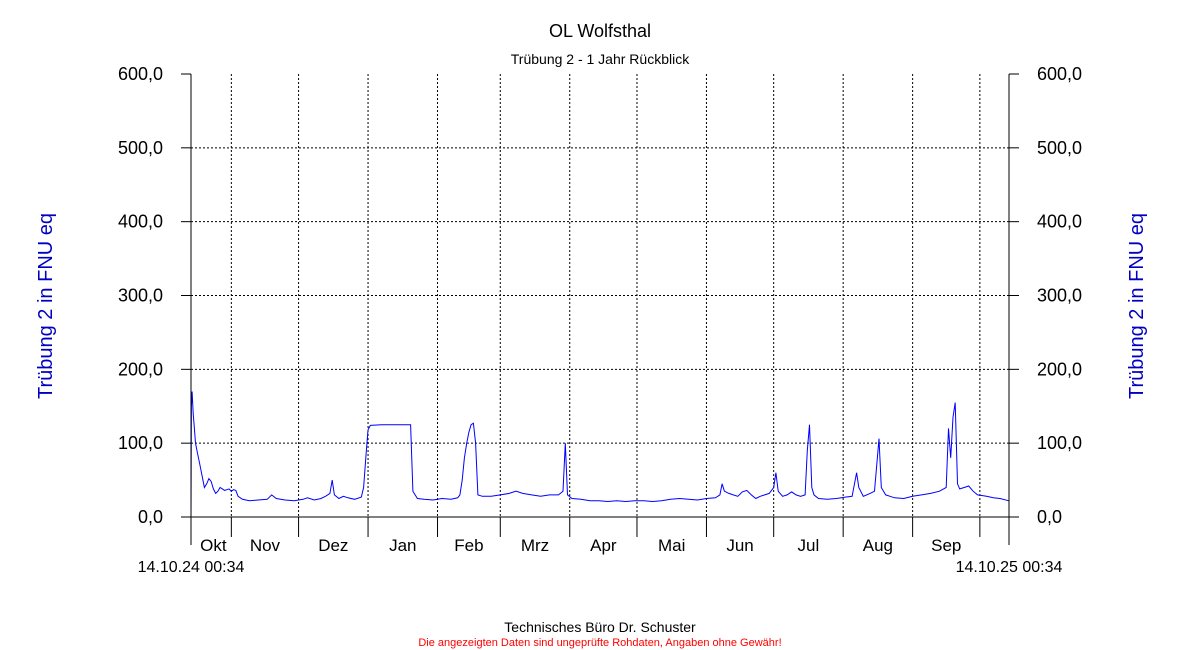  I want to click on y-tick-label-right: 400,0, so click(1059, 222).